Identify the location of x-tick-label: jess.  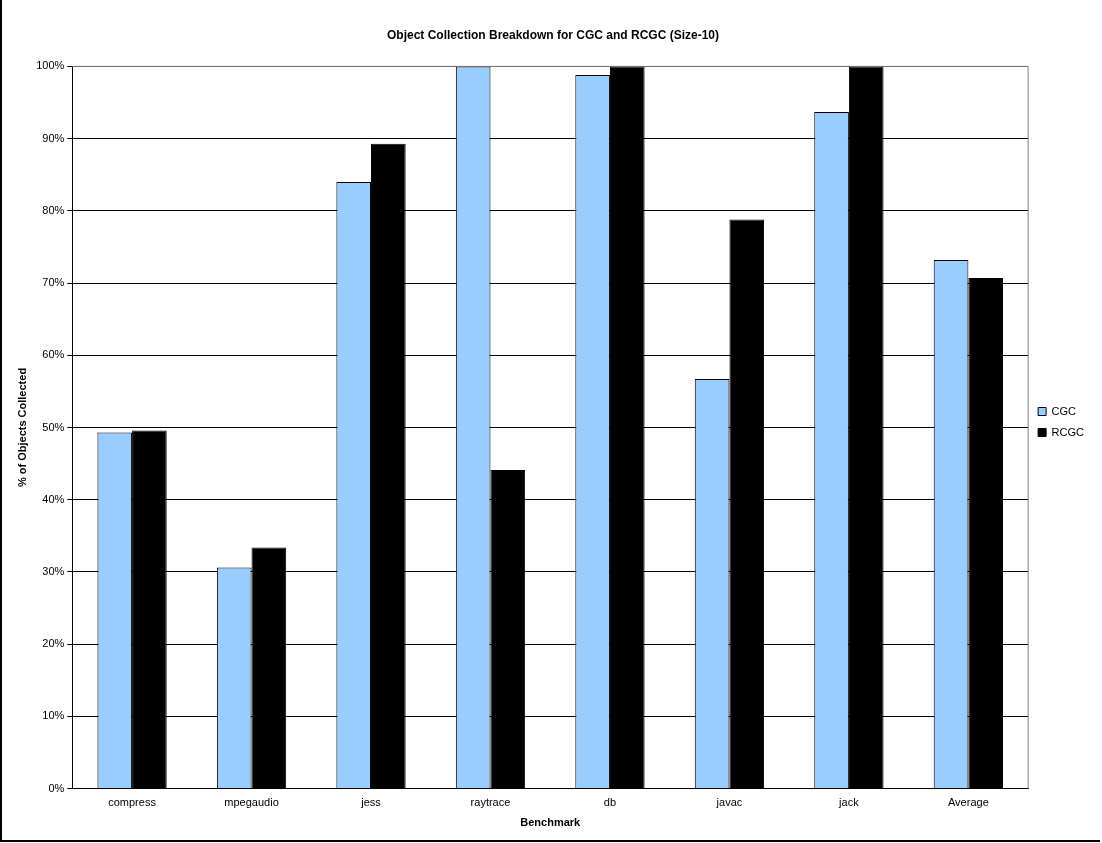
(371, 802).